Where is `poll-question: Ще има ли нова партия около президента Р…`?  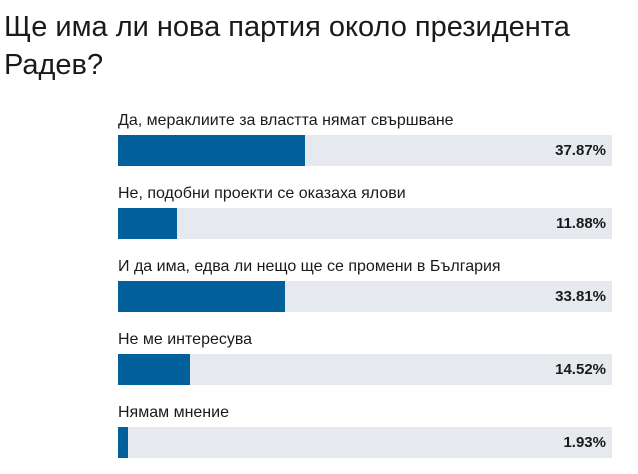 poll-question: Ще има ли нова партия около президента Р… is located at coordinates (287, 46).